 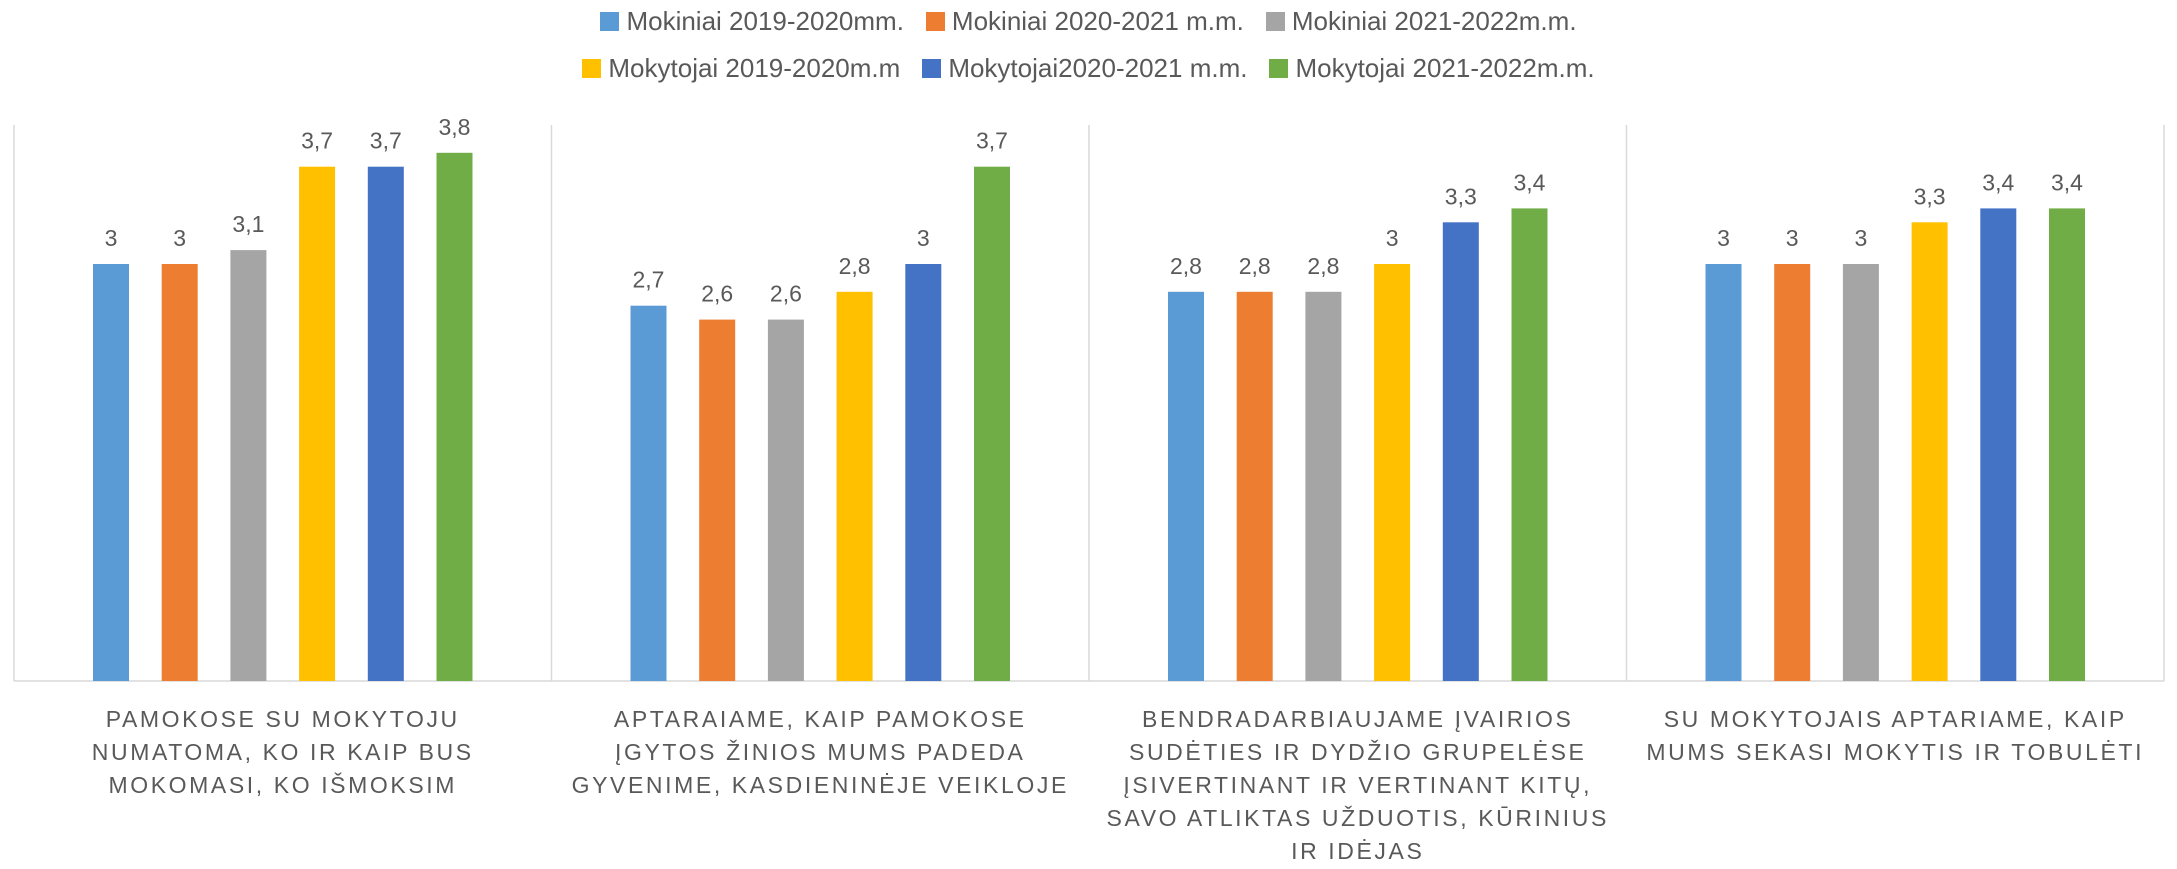 What do you see at coordinates (1097, 21) in the screenshot?
I see `legend-label: Mokiniai 2020-2021 m.m.` at bounding box center [1097, 21].